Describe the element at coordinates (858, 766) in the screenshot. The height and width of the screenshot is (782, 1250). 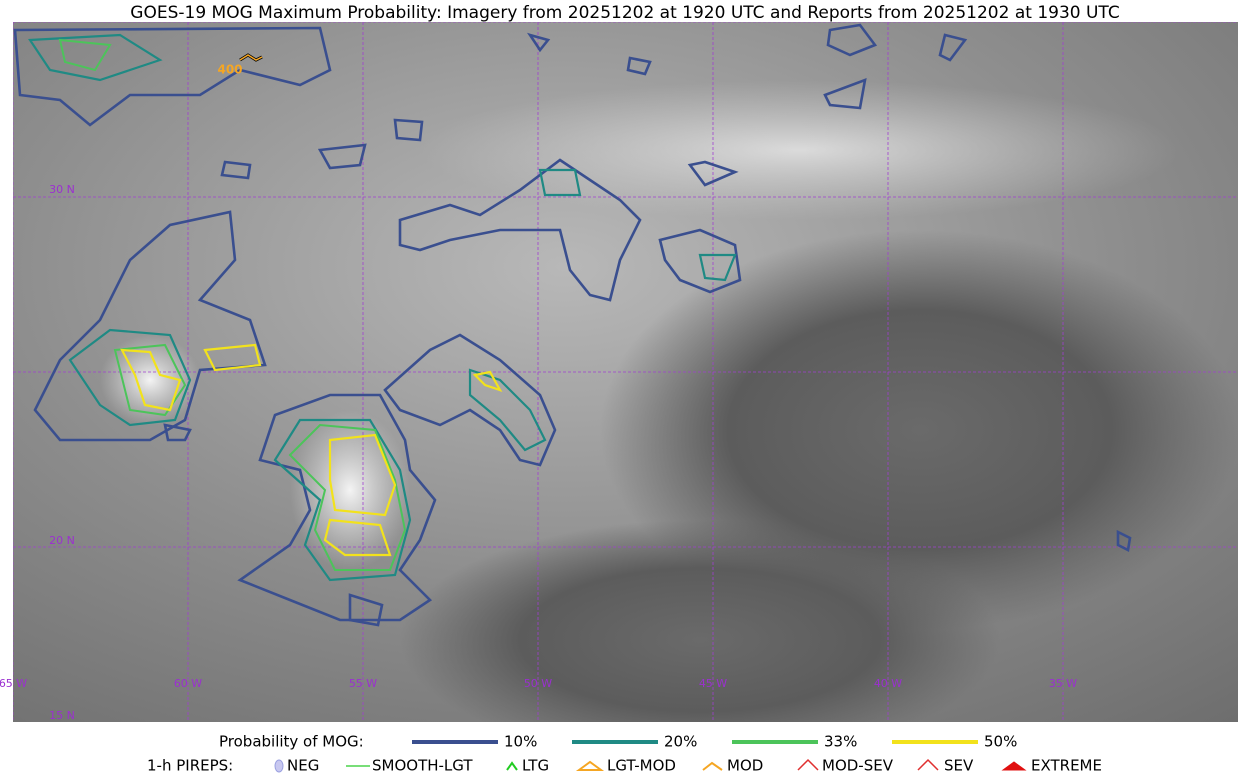
I see `pirep-label: MOD-SEV` at that location.